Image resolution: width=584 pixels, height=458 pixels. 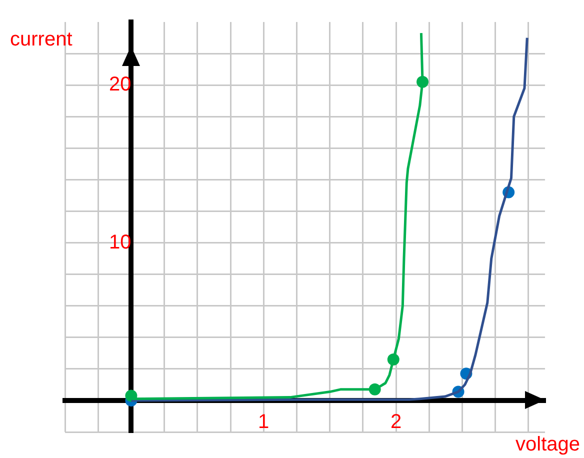 I want to click on x-tick-label: 1, so click(x=264, y=421).